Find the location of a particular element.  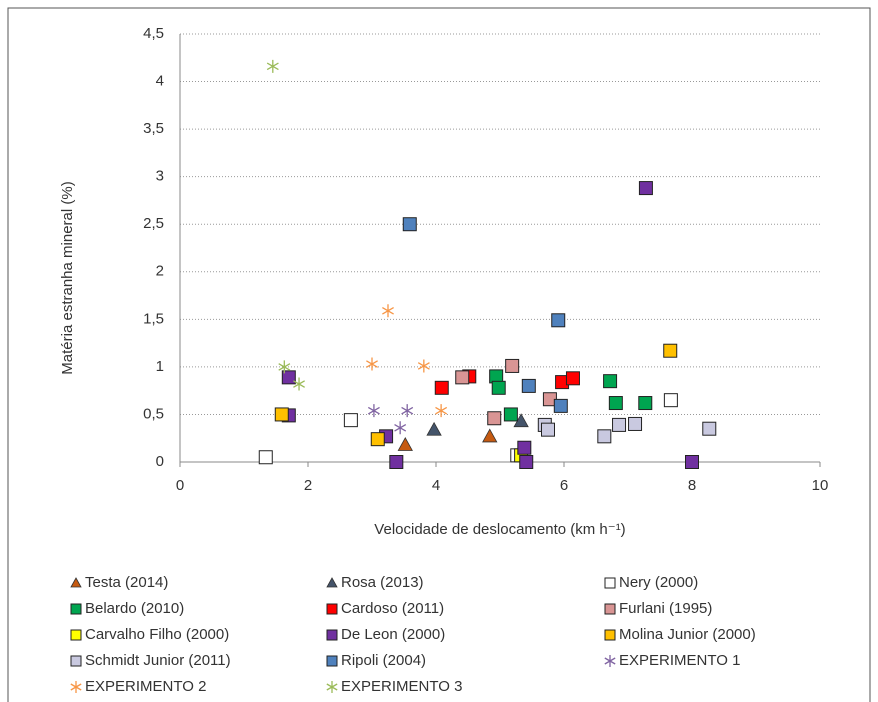

y-tick-label: 0 is located at coordinates (160, 461).